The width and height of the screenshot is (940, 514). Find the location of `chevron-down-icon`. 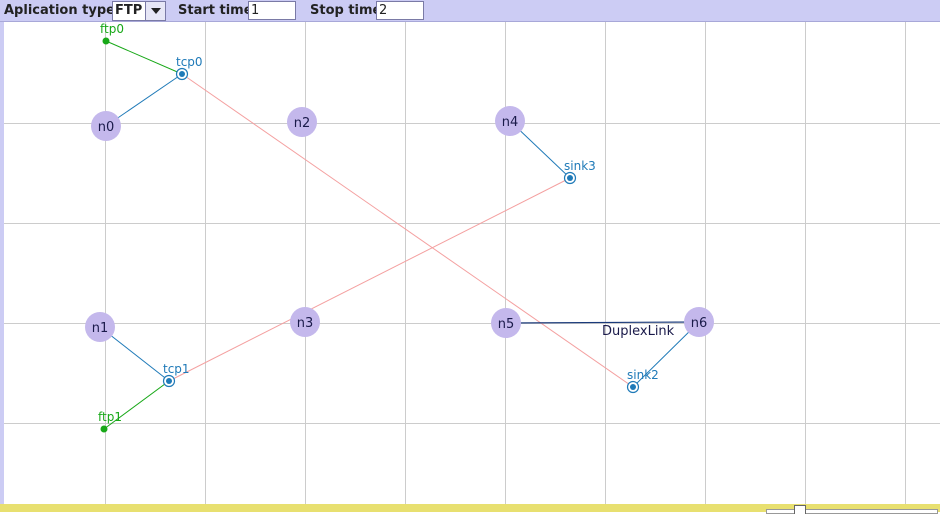

chevron-down-icon is located at coordinates (156, 11).